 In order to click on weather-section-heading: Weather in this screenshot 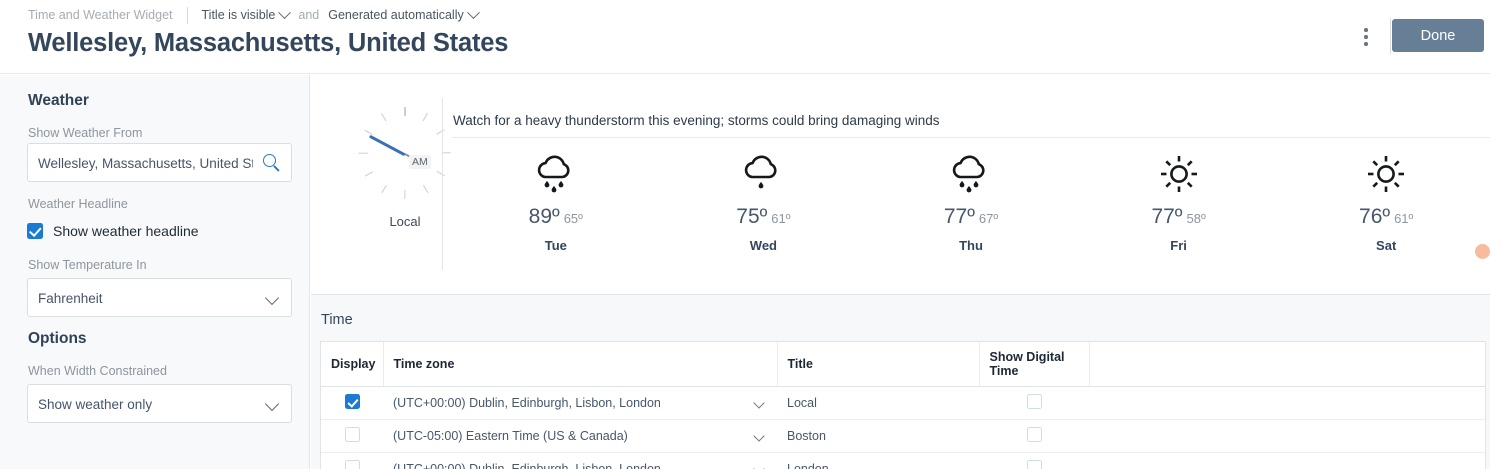, I will do `click(58, 100)`.